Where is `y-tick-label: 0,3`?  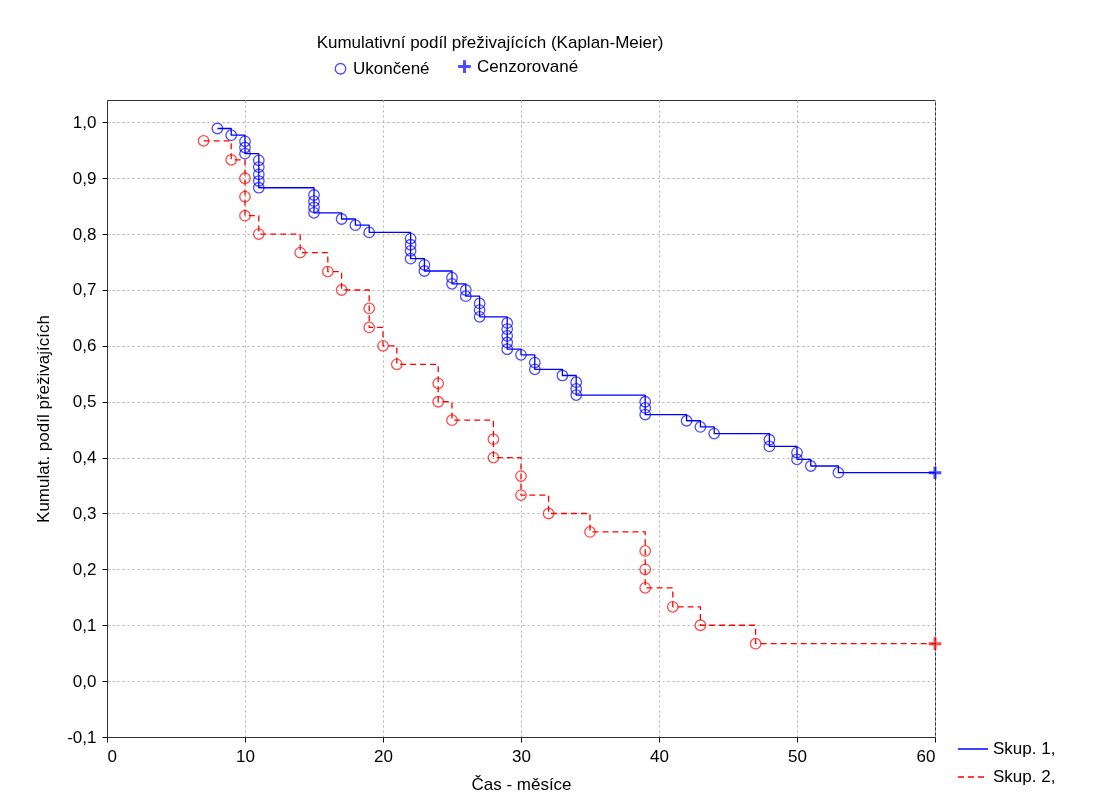
y-tick-label: 0,3 is located at coordinates (84, 513).